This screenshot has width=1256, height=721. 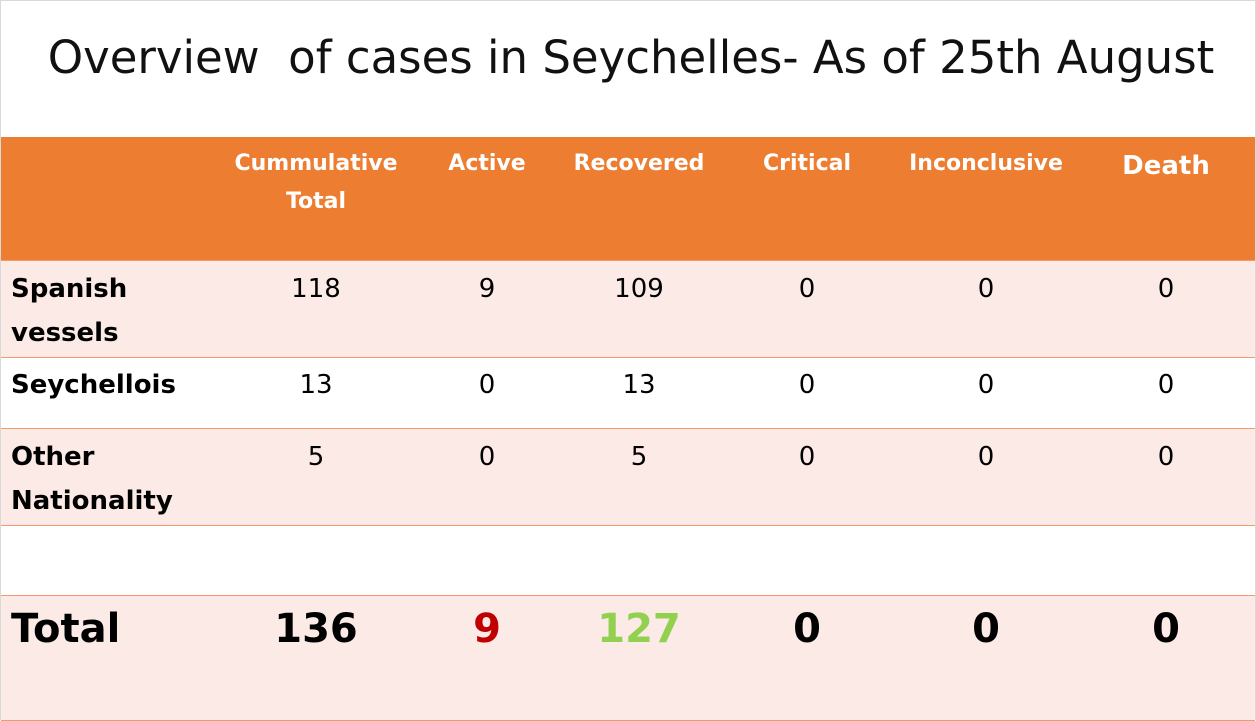 What do you see at coordinates (487, 629) in the screenshot?
I see `total-active: 9` at bounding box center [487, 629].